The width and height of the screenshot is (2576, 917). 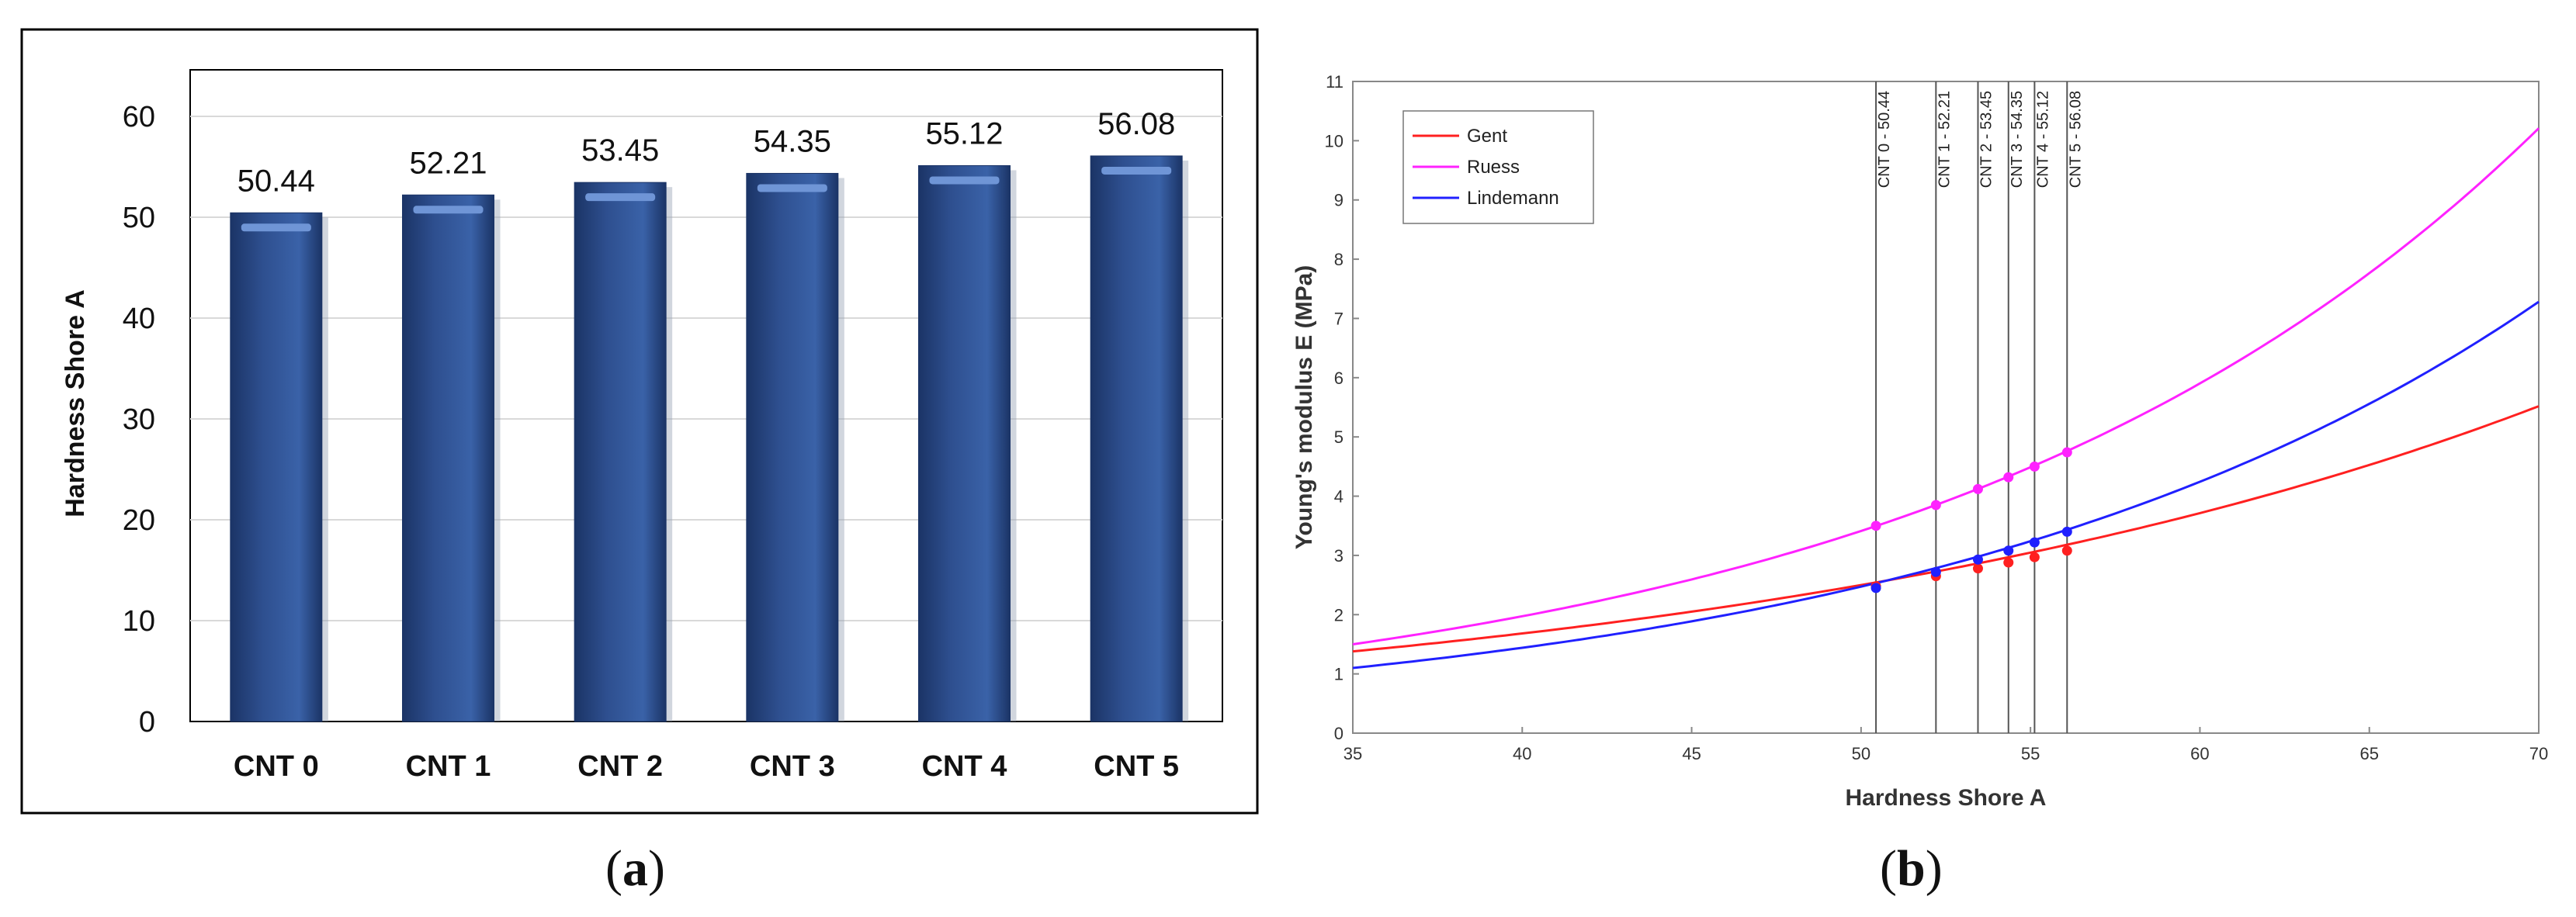 I want to click on chart-b-legend-label-ruess: Ruess, so click(x=1493, y=167).